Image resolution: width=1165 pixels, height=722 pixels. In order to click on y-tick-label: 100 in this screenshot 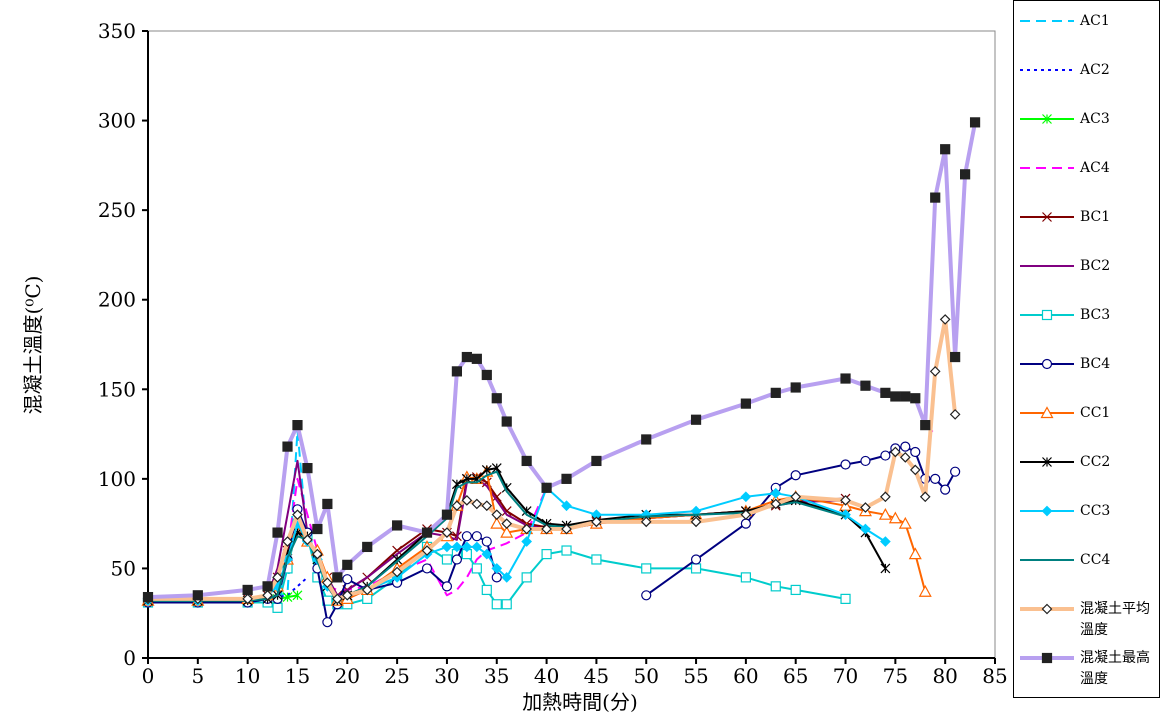, I will do `click(117, 479)`.